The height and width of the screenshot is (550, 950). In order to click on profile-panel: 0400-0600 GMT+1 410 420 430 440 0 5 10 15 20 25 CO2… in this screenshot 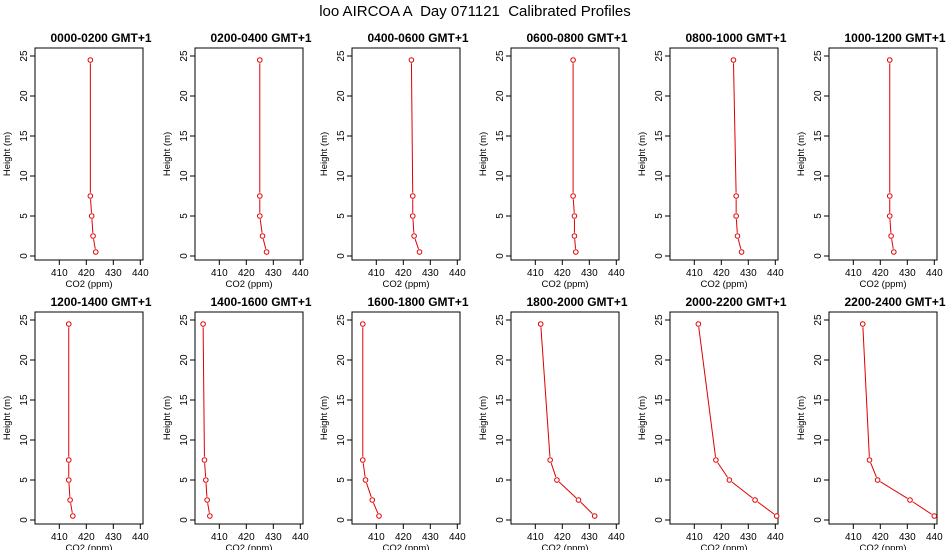, I will do `click(394, 160)`.